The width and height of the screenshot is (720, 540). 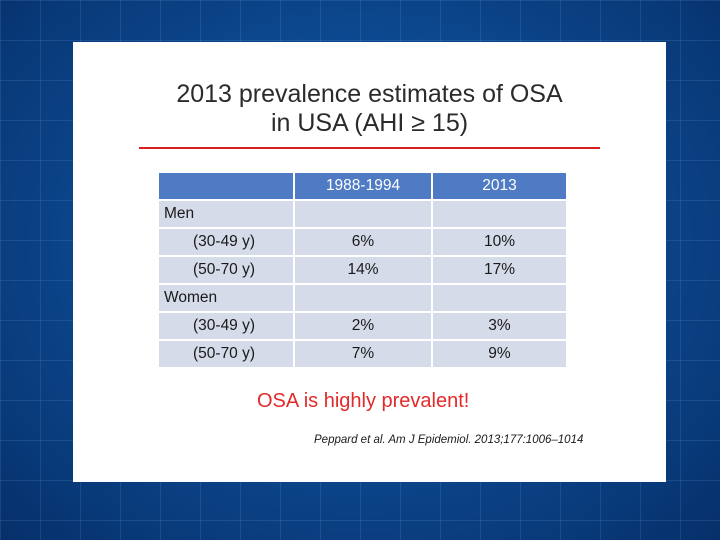 What do you see at coordinates (369, 123) in the screenshot?
I see `title-line-2: in USA (AHI ≥ 15)` at bounding box center [369, 123].